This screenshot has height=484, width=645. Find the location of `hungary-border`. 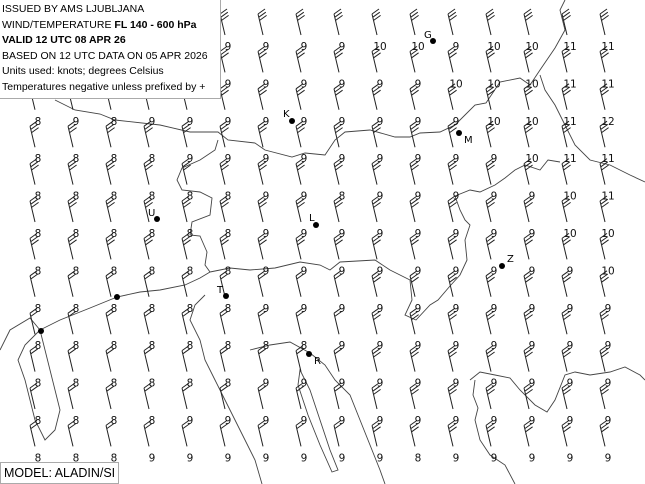

hungary-border is located at coordinates (507, 178).